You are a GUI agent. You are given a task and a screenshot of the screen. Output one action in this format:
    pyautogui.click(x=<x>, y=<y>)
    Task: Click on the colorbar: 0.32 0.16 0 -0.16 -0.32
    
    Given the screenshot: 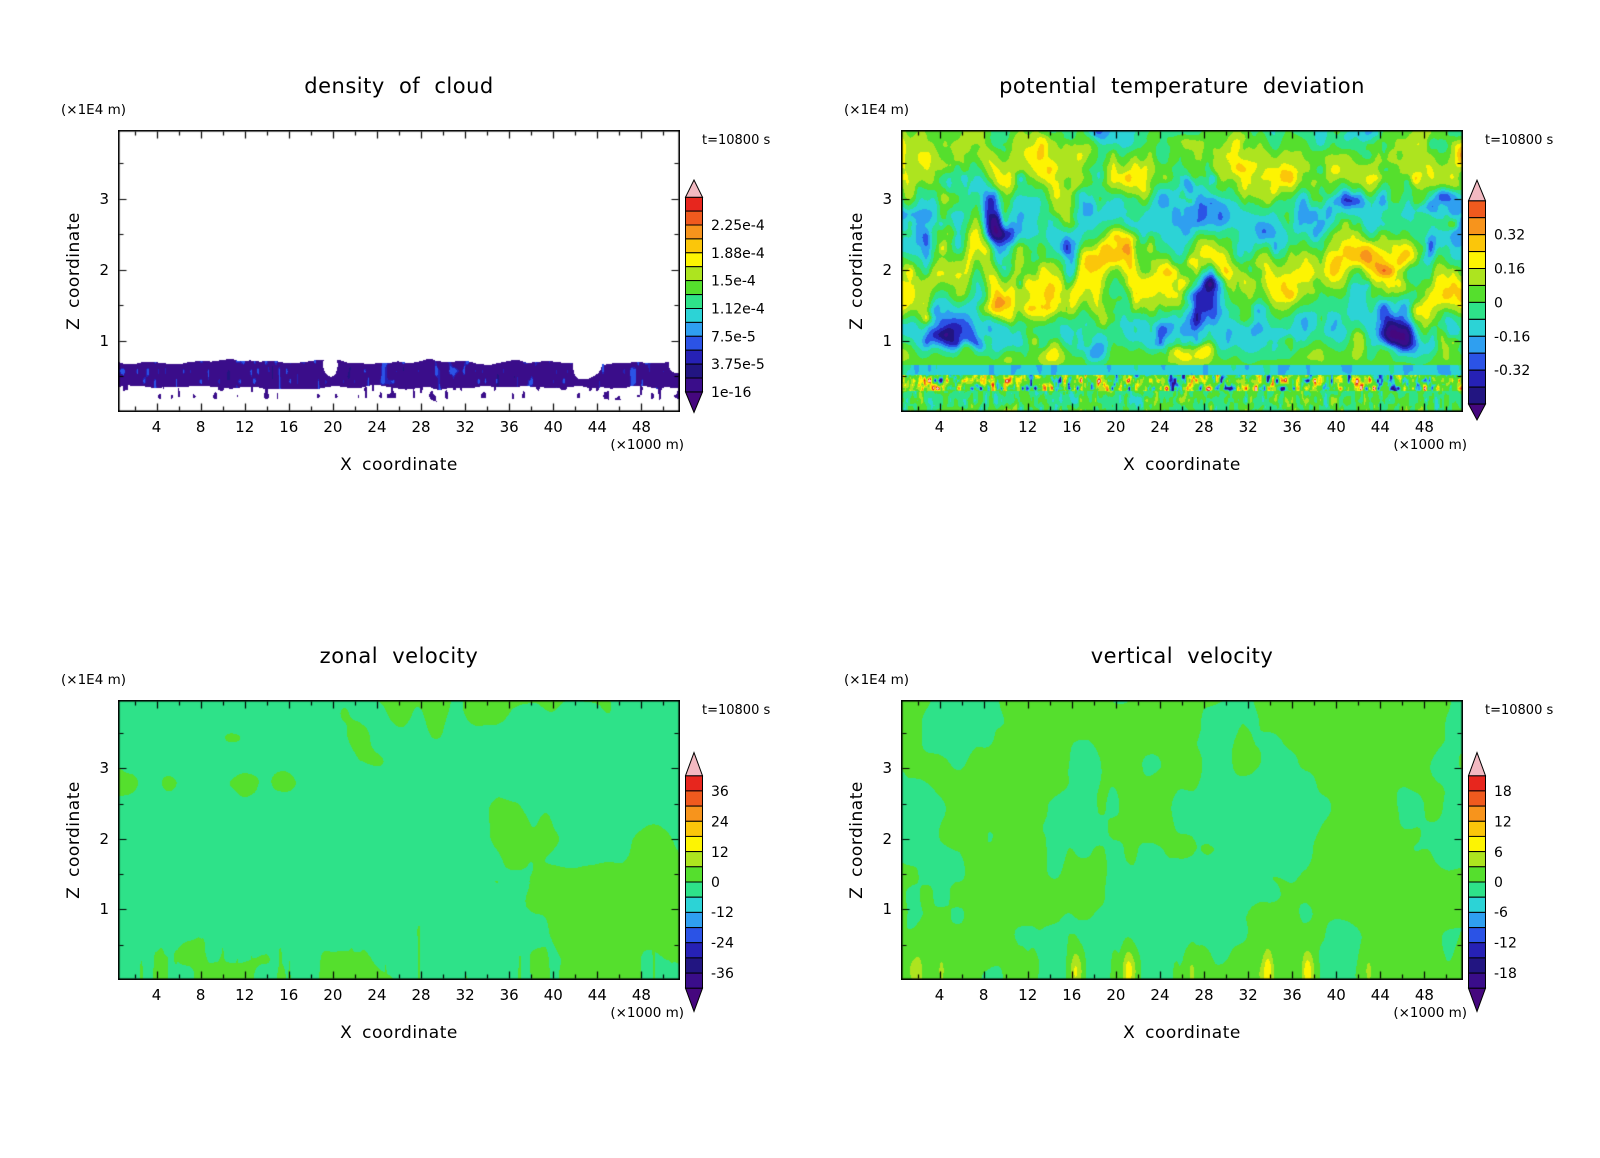 What is the action you would take?
    pyautogui.click(x=1498, y=300)
    